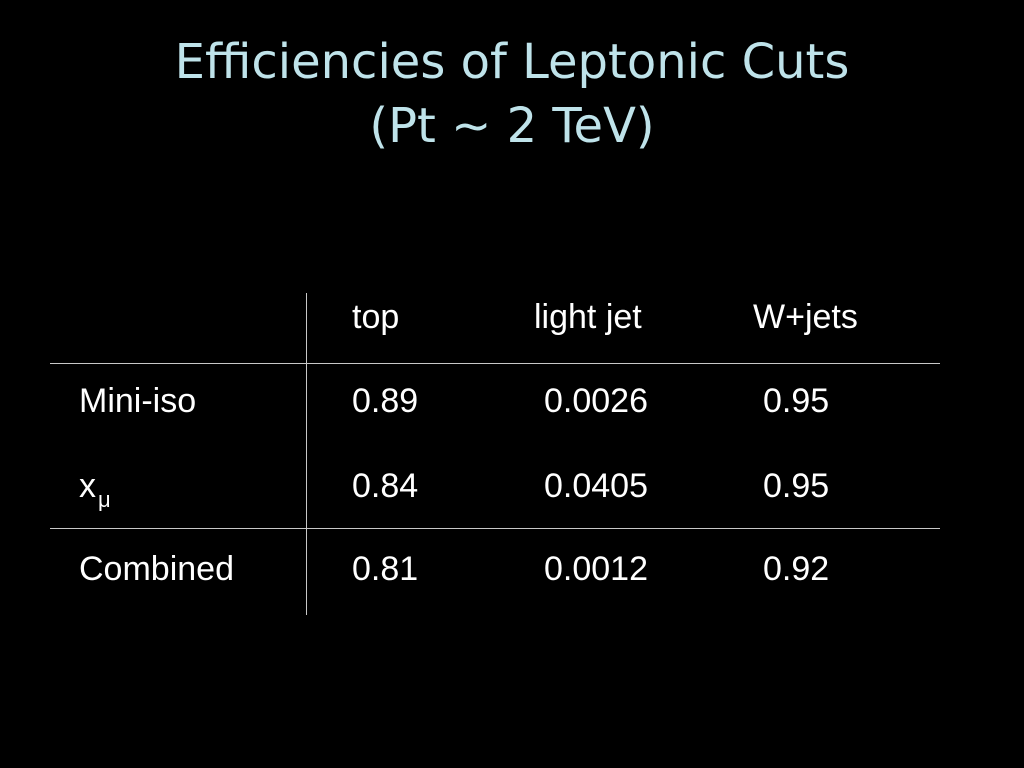 This screenshot has height=768, width=1024. What do you see at coordinates (596, 569) in the screenshot?
I see `table-cell: 0.0012` at bounding box center [596, 569].